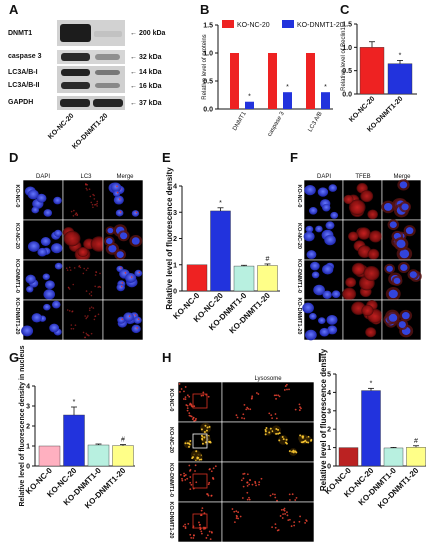  What do you see at coordinates (347, 25) in the screenshot?
I see `chart-C-y-tick-label: 1.5` at bounding box center [347, 25].